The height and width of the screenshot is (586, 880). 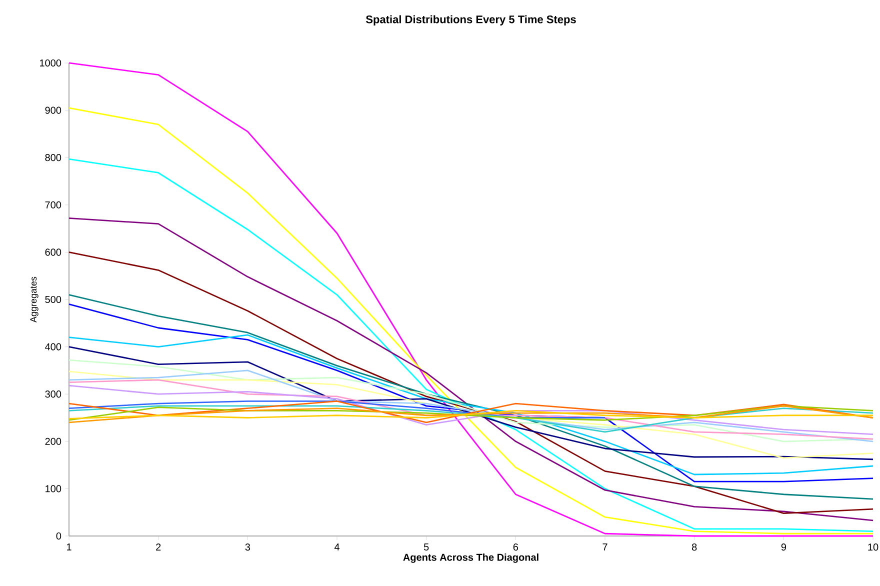 What do you see at coordinates (471, 20) in the screenshot?
I see `chart-title: Spatial Distributions Every 5 Time Steps` at bounding box center [471, 20].